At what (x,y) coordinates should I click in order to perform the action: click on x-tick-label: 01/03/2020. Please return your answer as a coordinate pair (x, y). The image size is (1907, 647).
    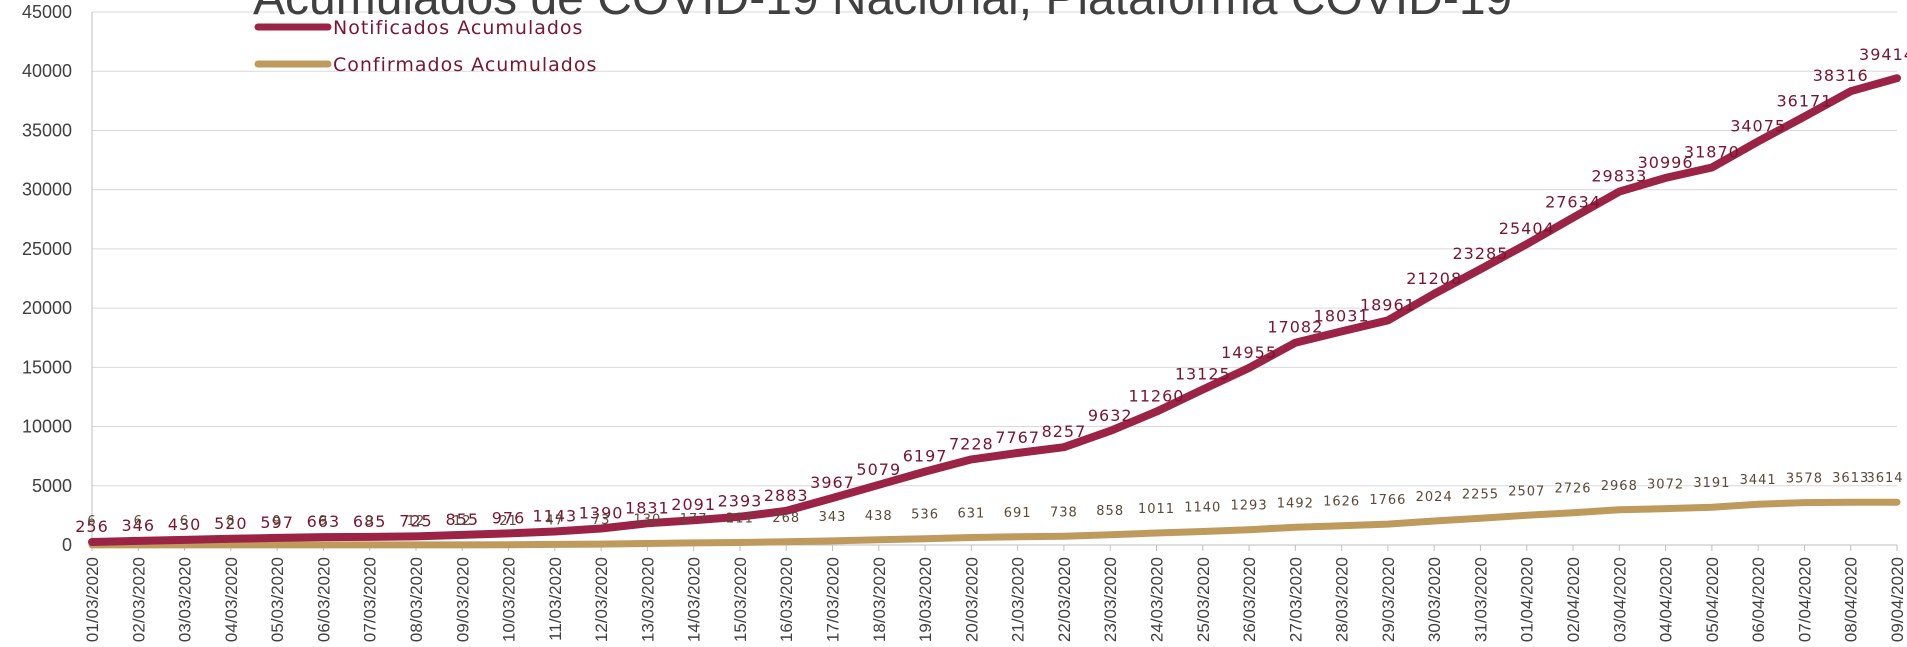
    Looking at the image, I should click on (92, 599).